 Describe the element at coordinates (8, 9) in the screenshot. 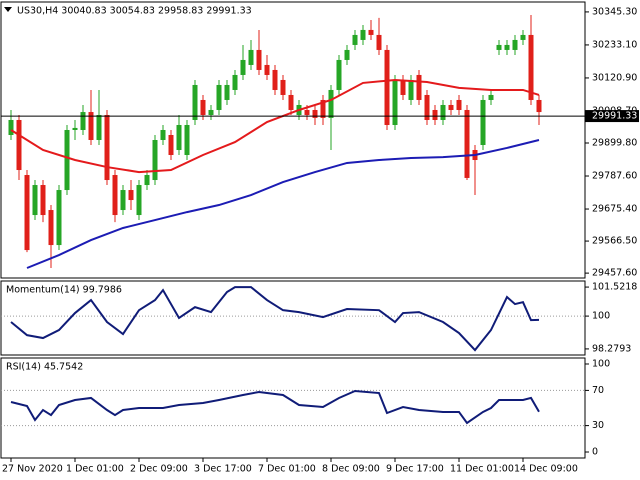

I see `symbol-menu-icon` at that location.